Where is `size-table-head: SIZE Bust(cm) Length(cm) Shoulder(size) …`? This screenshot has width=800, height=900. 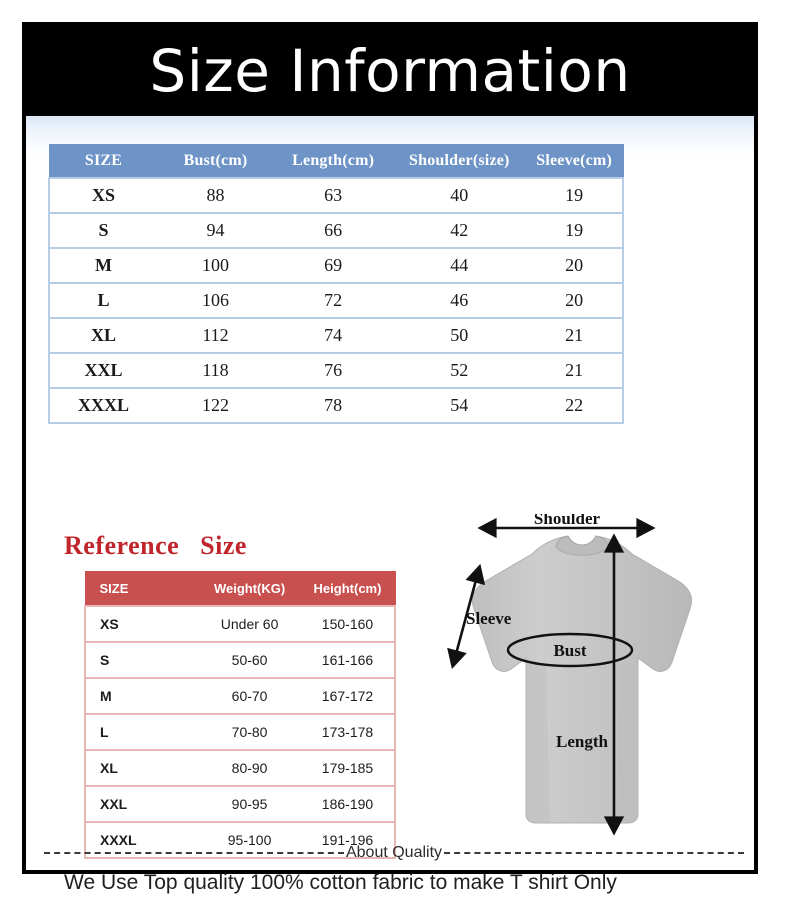 size-table-head: SIZE Bust(cm) Length(cm) Shoulder(size) … is located at coordinates (336, 161).